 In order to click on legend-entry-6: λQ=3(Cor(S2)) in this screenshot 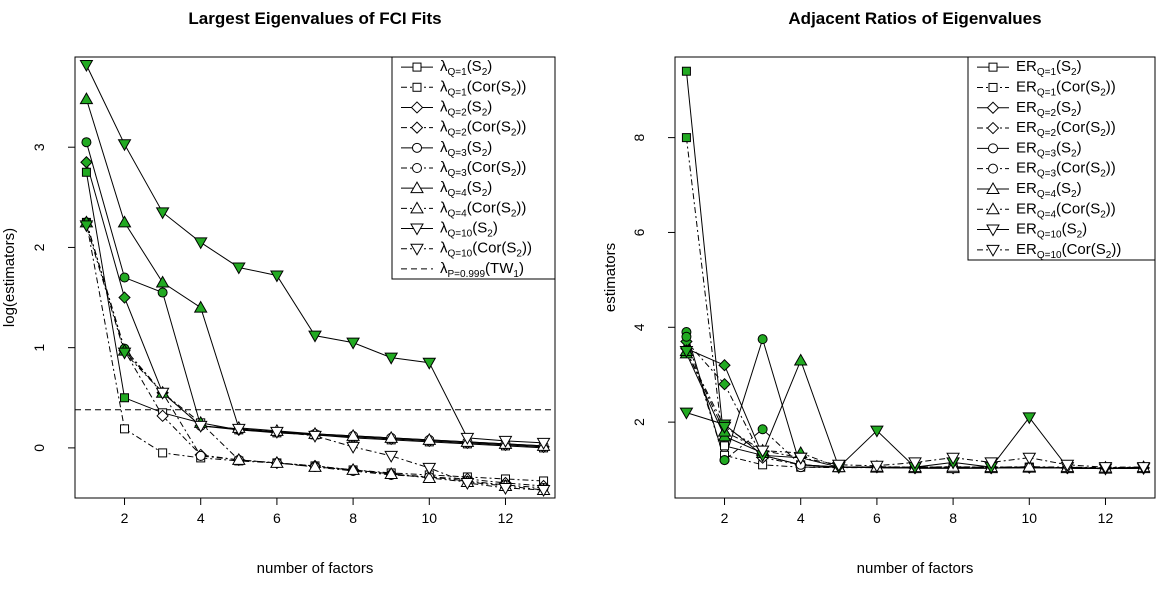, I will do `click(463, 169)`.